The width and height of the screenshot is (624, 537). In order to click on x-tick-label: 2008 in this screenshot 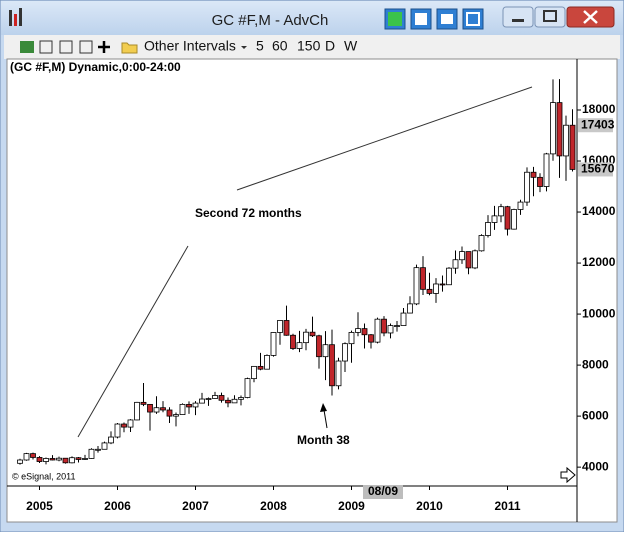, I will do `click(273, 506)`.